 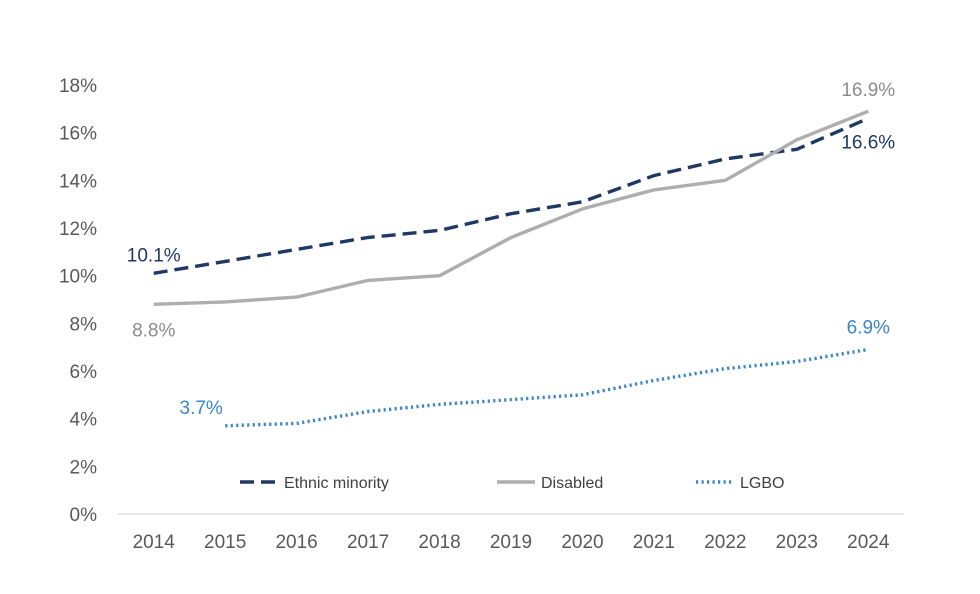 I want to click on x-tick-label: 2023, so click(x=797, y=542).